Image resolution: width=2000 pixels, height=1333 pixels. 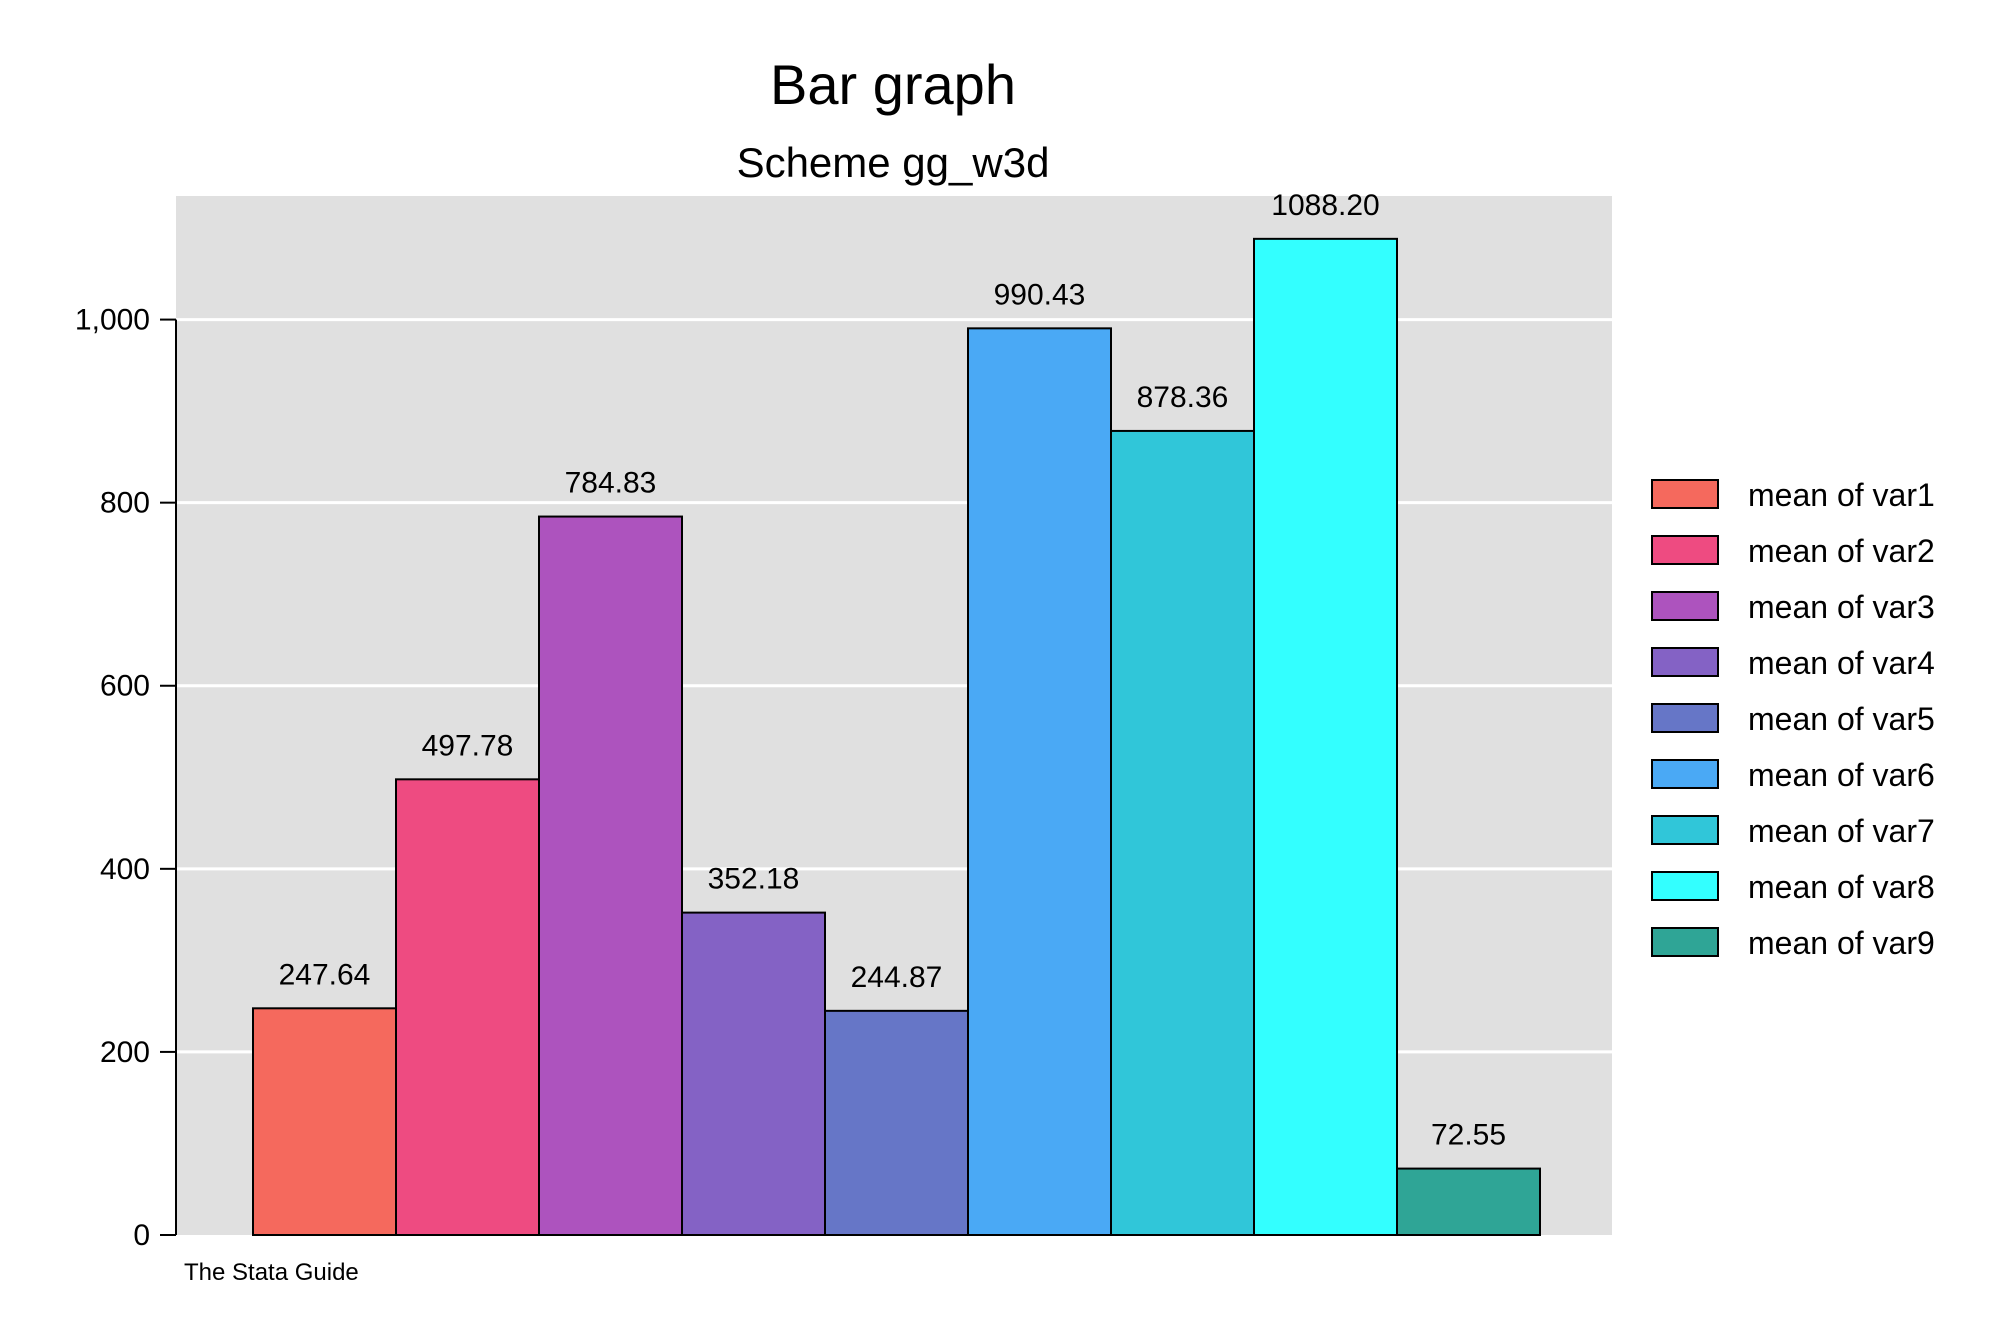 I want to click on y-axis: 0 200 400 600 800 1,000, so click(x=126, y=778).